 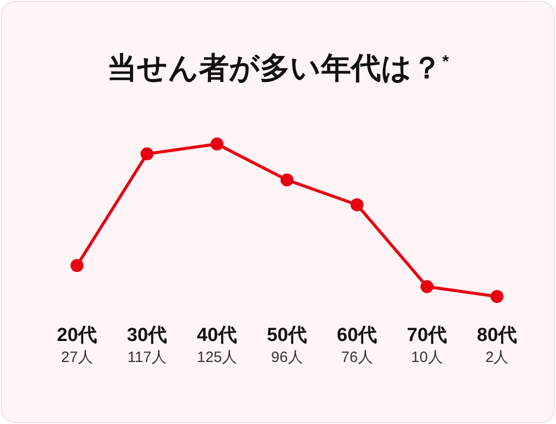 What do you see at coordinates (77, 357) in the screenshot?
I see `data-label: 27人` at bounding box center [77, 357].